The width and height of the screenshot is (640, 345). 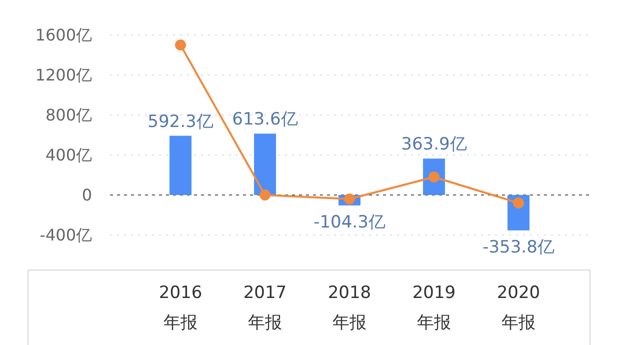 I want to click on y-tick-label: 800亿, so click(x=68, y=115).